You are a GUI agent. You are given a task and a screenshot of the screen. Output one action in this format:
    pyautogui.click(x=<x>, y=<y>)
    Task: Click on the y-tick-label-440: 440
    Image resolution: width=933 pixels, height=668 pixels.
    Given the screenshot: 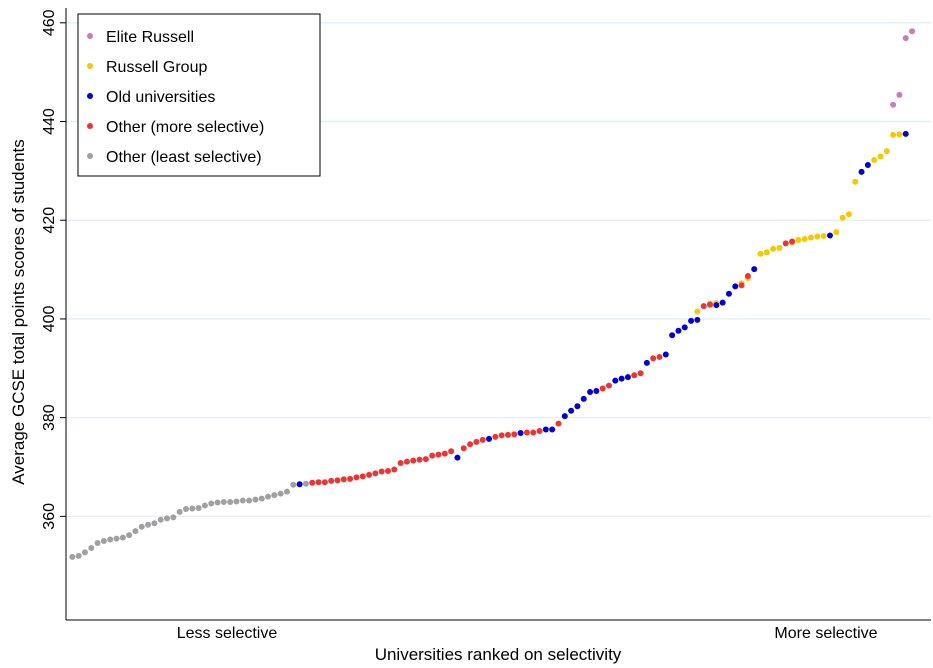 What is the action you would take?
    pyautogui.click(x=49, y=121)
    